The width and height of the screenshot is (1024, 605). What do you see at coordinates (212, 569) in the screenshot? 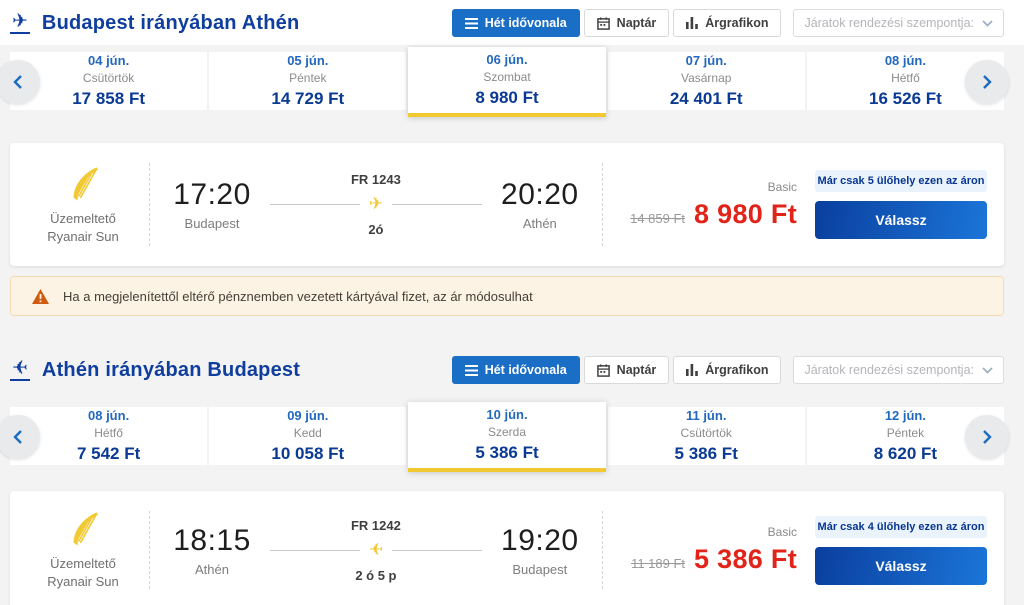
I see `departure-city: Athén` at bounding box center [212, 569].